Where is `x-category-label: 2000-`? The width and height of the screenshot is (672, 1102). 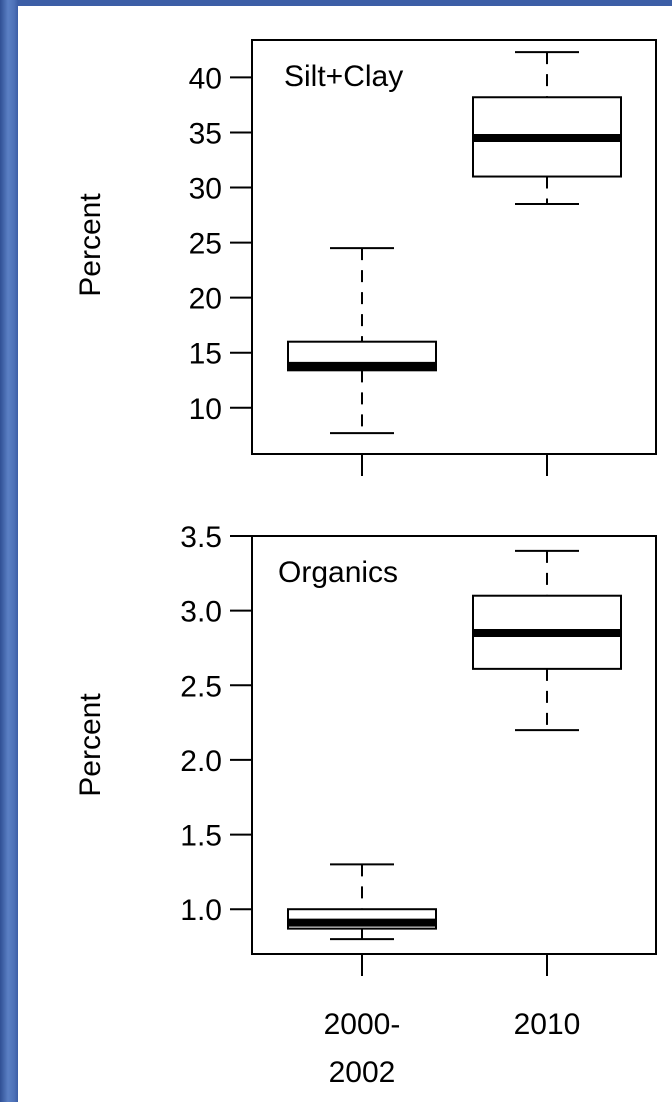 x-category-label: 2000- is located at coordinates (362, 1024).